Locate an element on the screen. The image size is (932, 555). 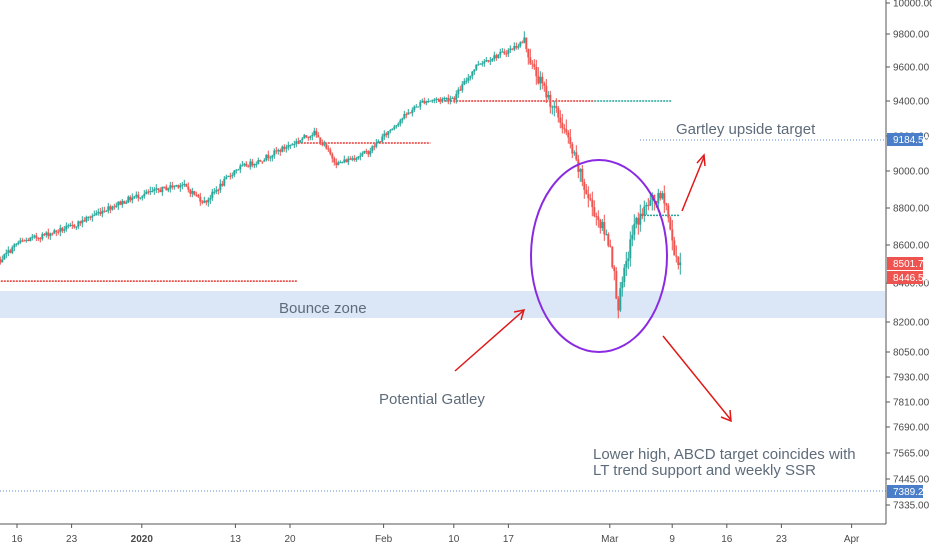
svg-text: 7389.25 is located at coordinates (911, 492).